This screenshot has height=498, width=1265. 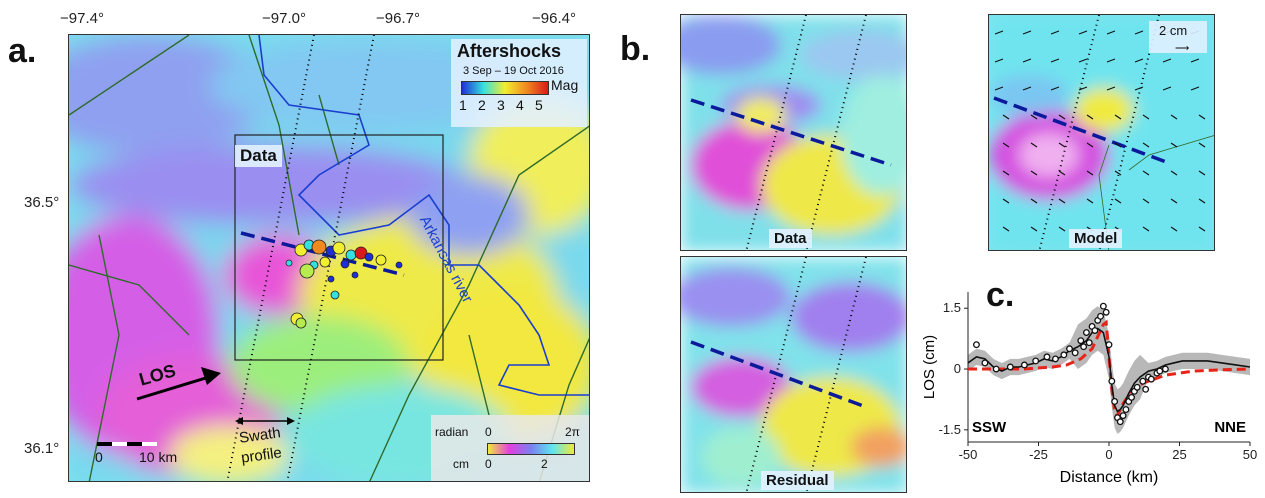 I want to click on aftershocks-dates: 3 Sep – 19 Oct 2016, so click(x=513, y=71).